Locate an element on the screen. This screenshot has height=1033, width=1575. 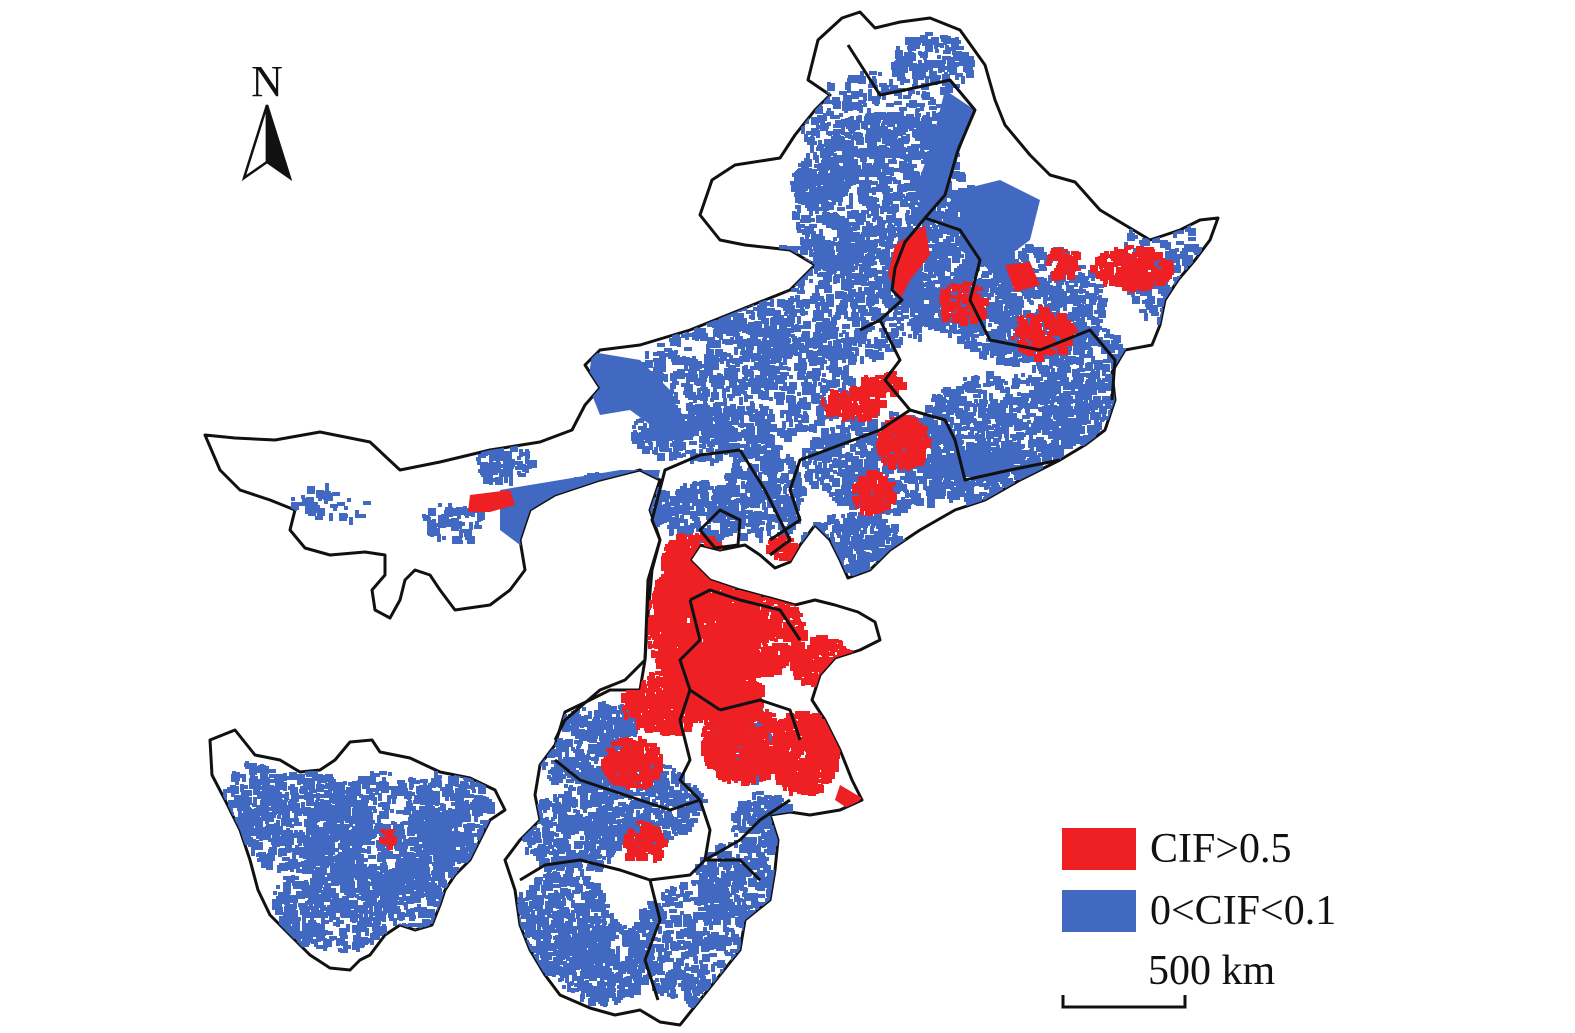
high-cif-pixels-southwest is located at coordinates (388, 839).